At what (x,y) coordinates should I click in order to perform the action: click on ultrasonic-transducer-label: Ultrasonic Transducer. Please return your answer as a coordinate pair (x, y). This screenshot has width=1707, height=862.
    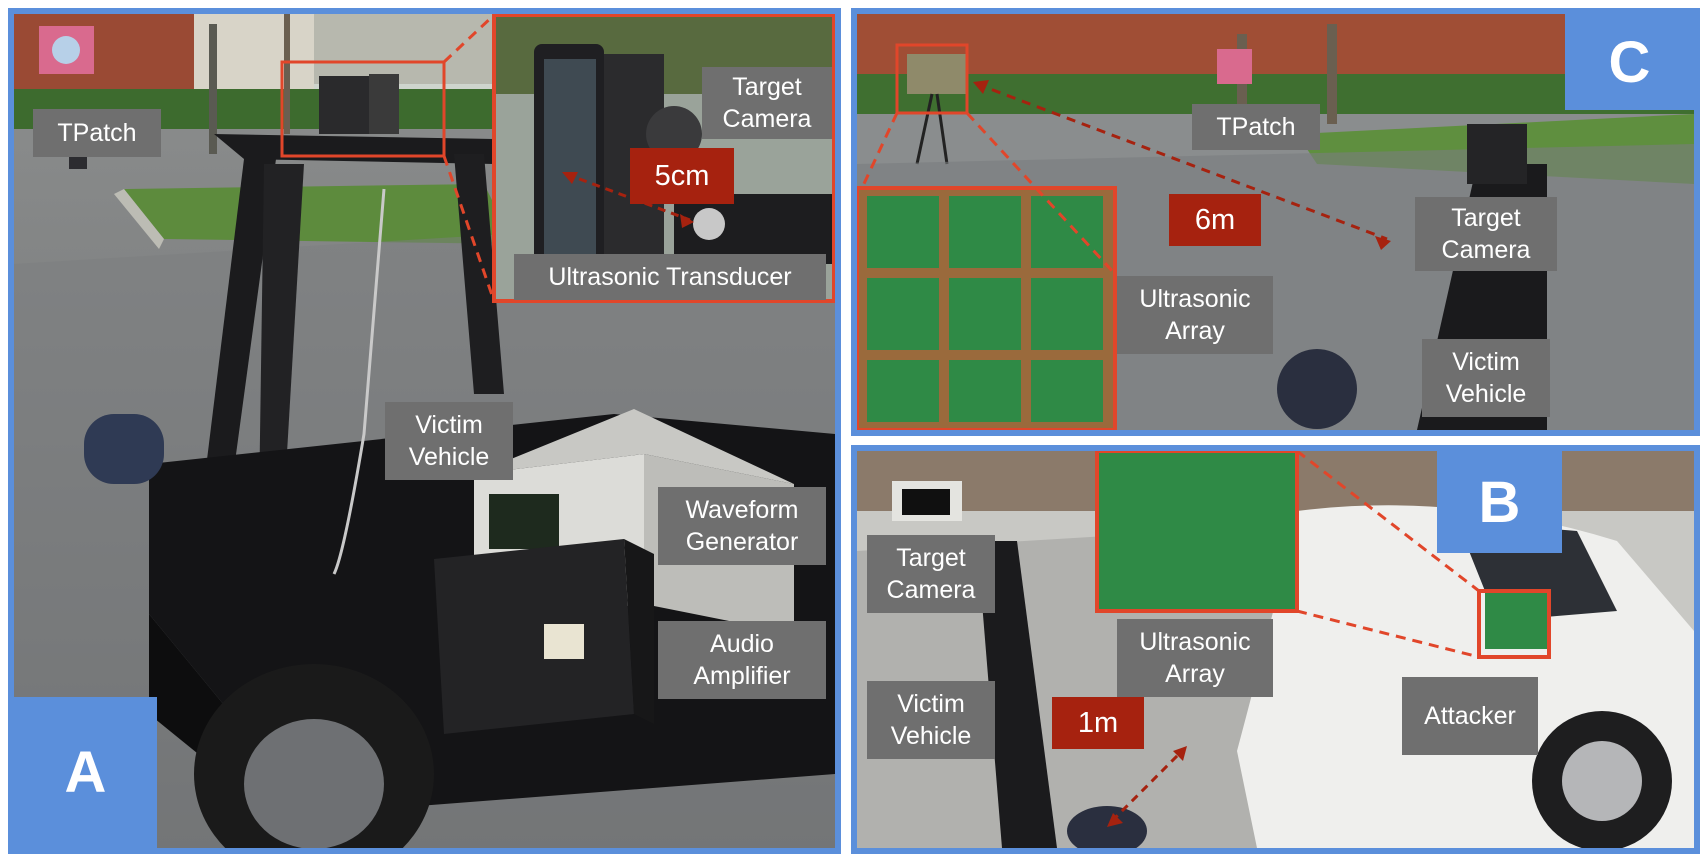
    Looking at the image, I should click on (670, 277).